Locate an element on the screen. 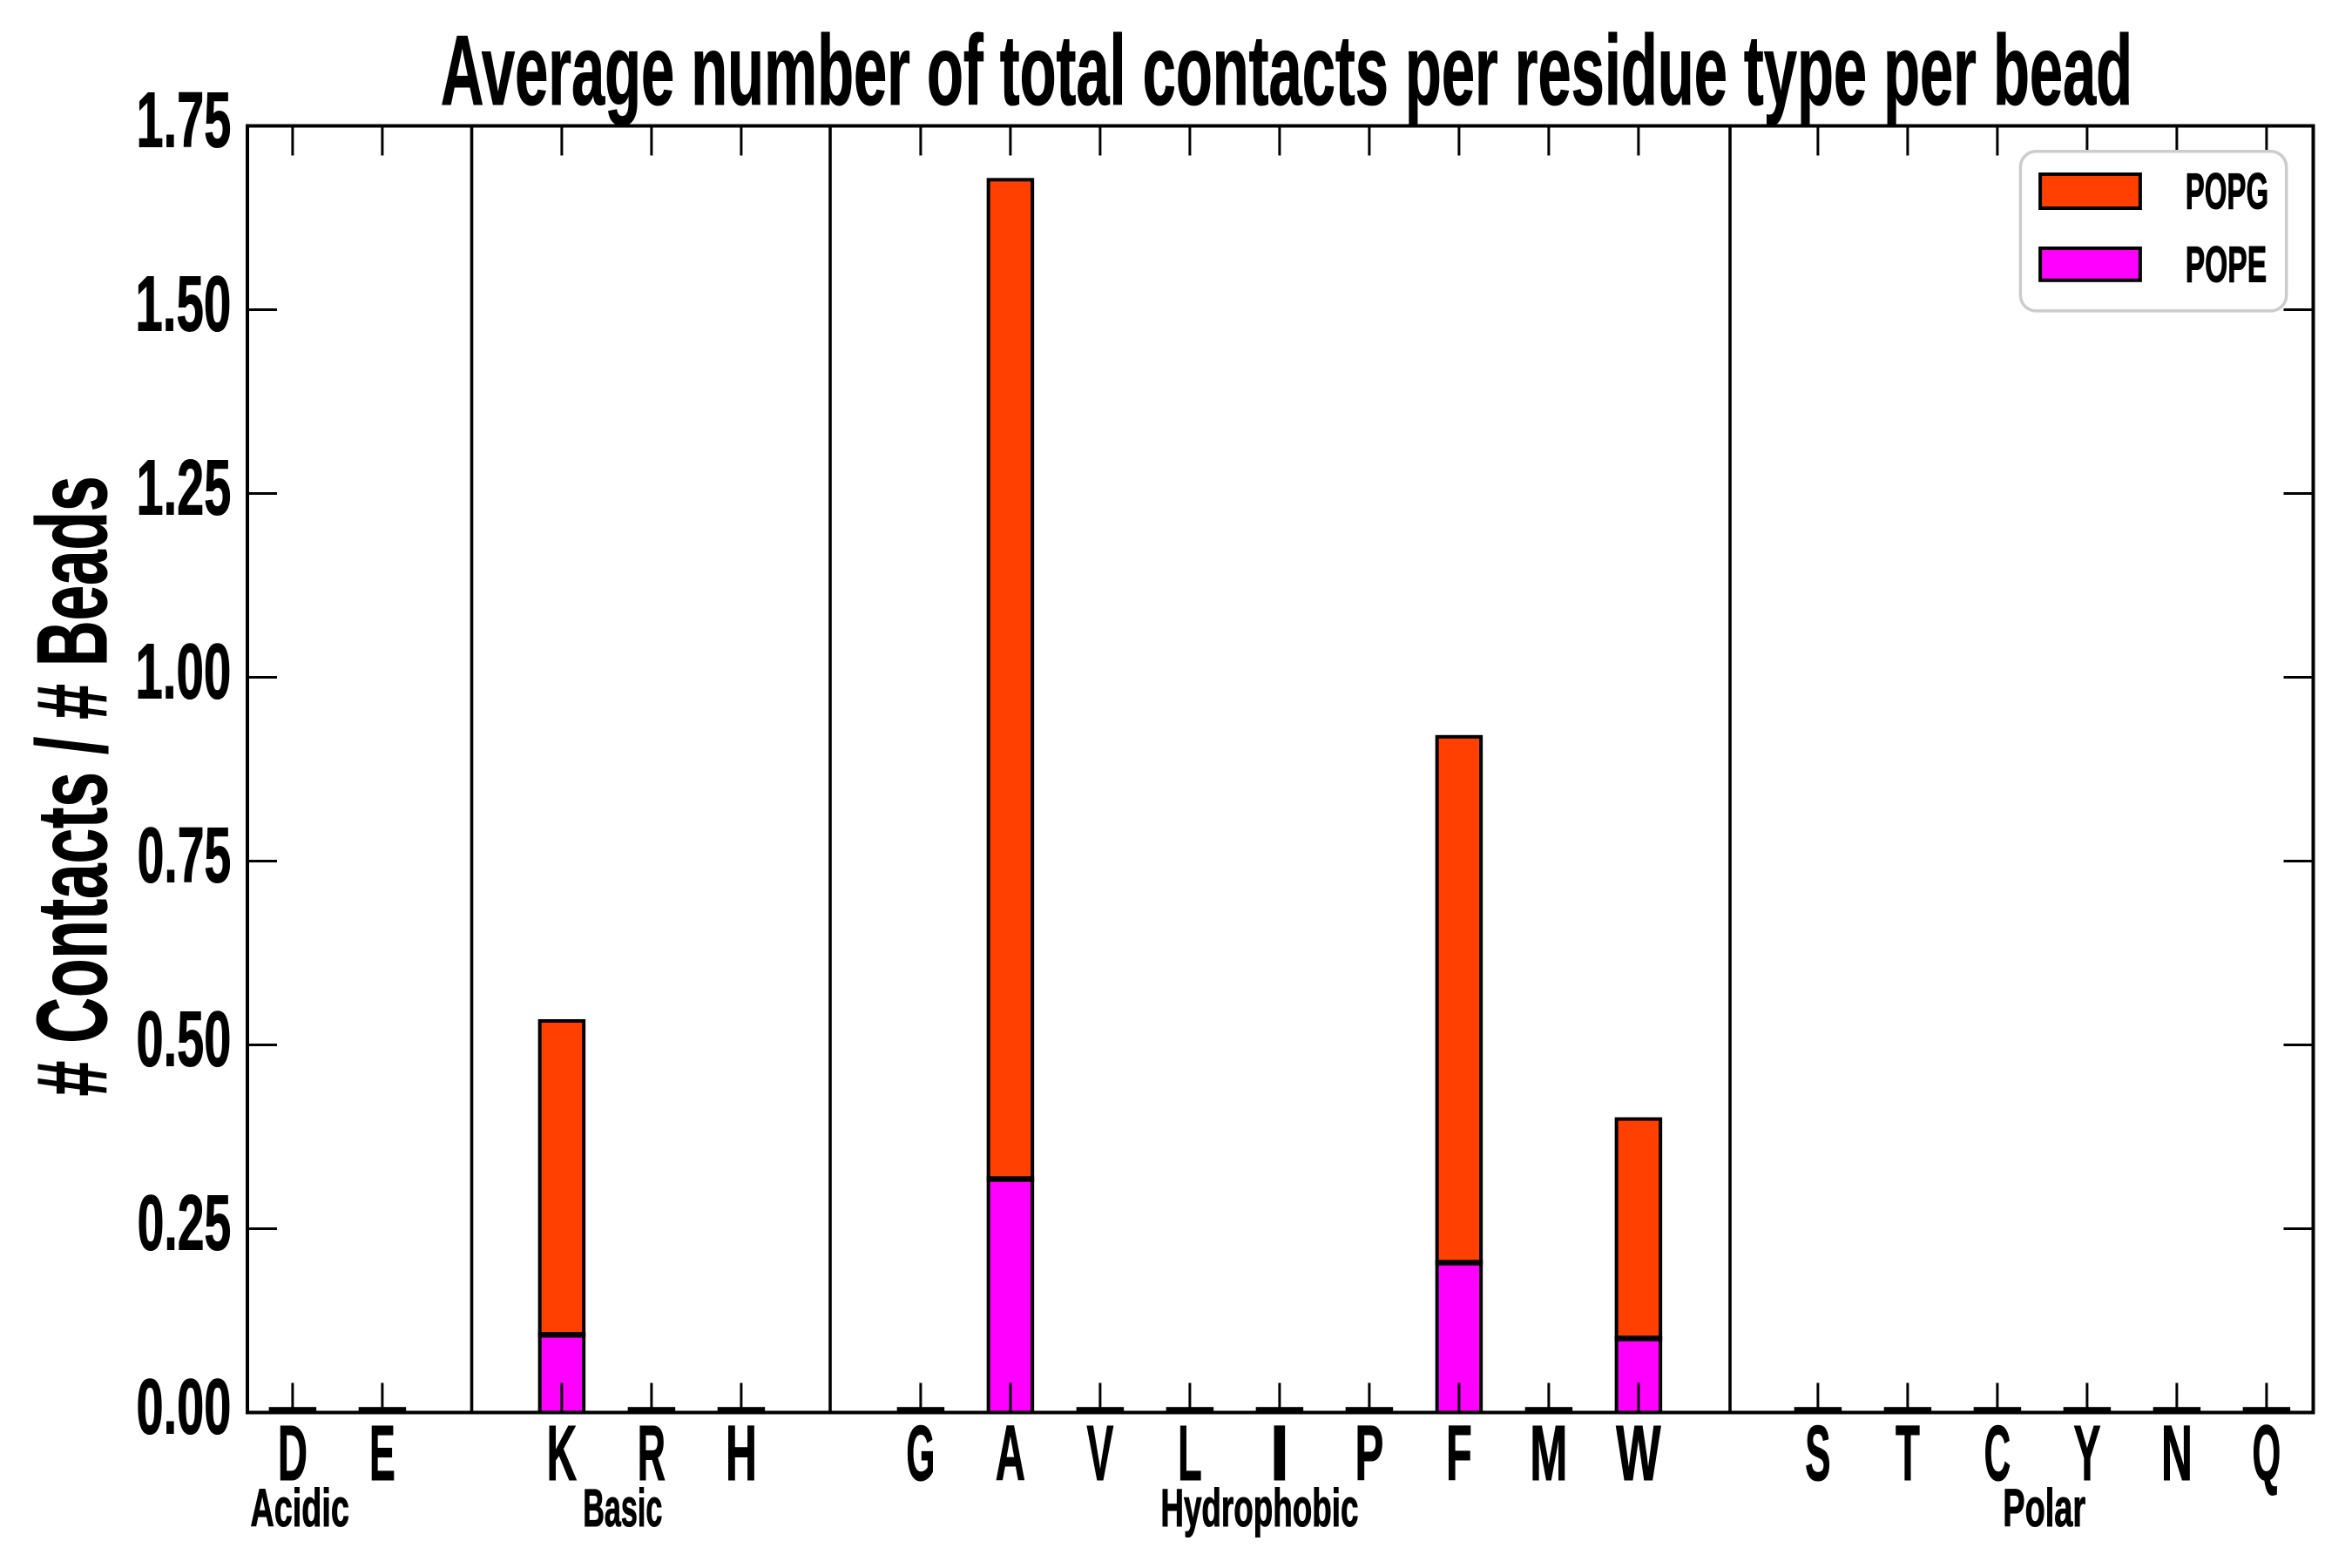  svg-text: D is located at coordinates (293, 1453).